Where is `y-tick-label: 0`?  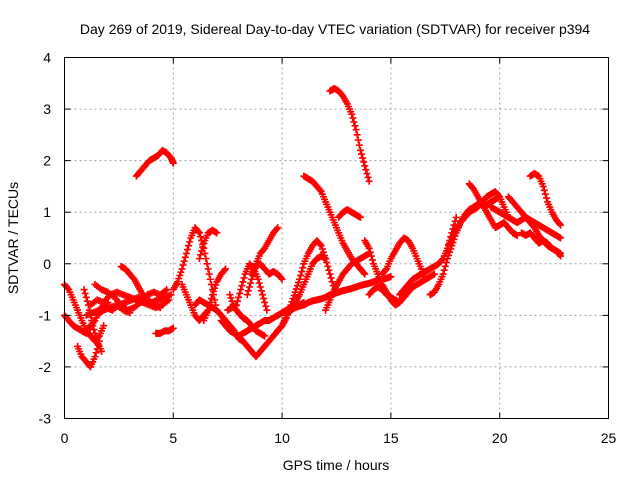 y-tick-label: 0 is located at coordinates (47, 264).